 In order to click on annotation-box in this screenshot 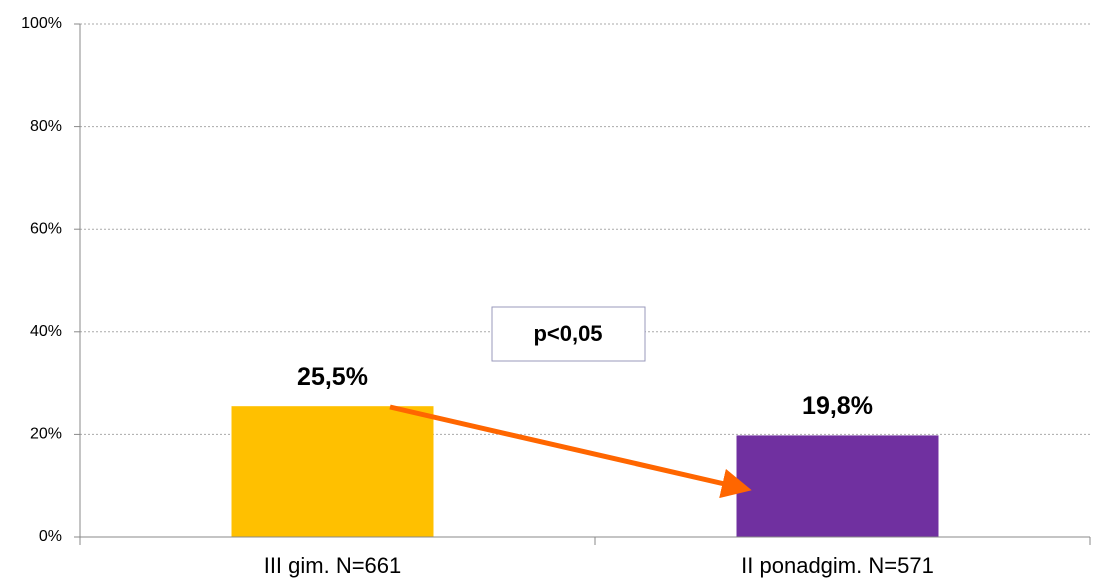, I will do `click(568, 334)`.